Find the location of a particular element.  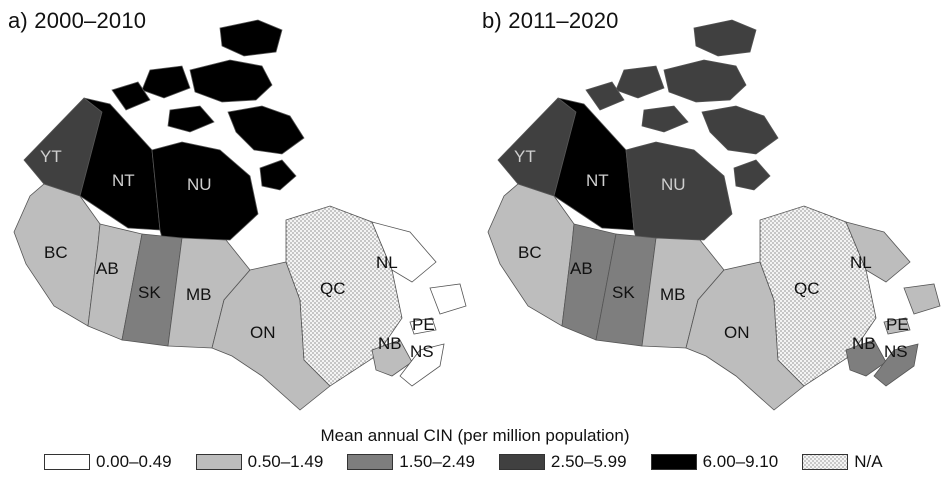

legend-item: 2.50–5.99 is located at coordinates (562, 462).